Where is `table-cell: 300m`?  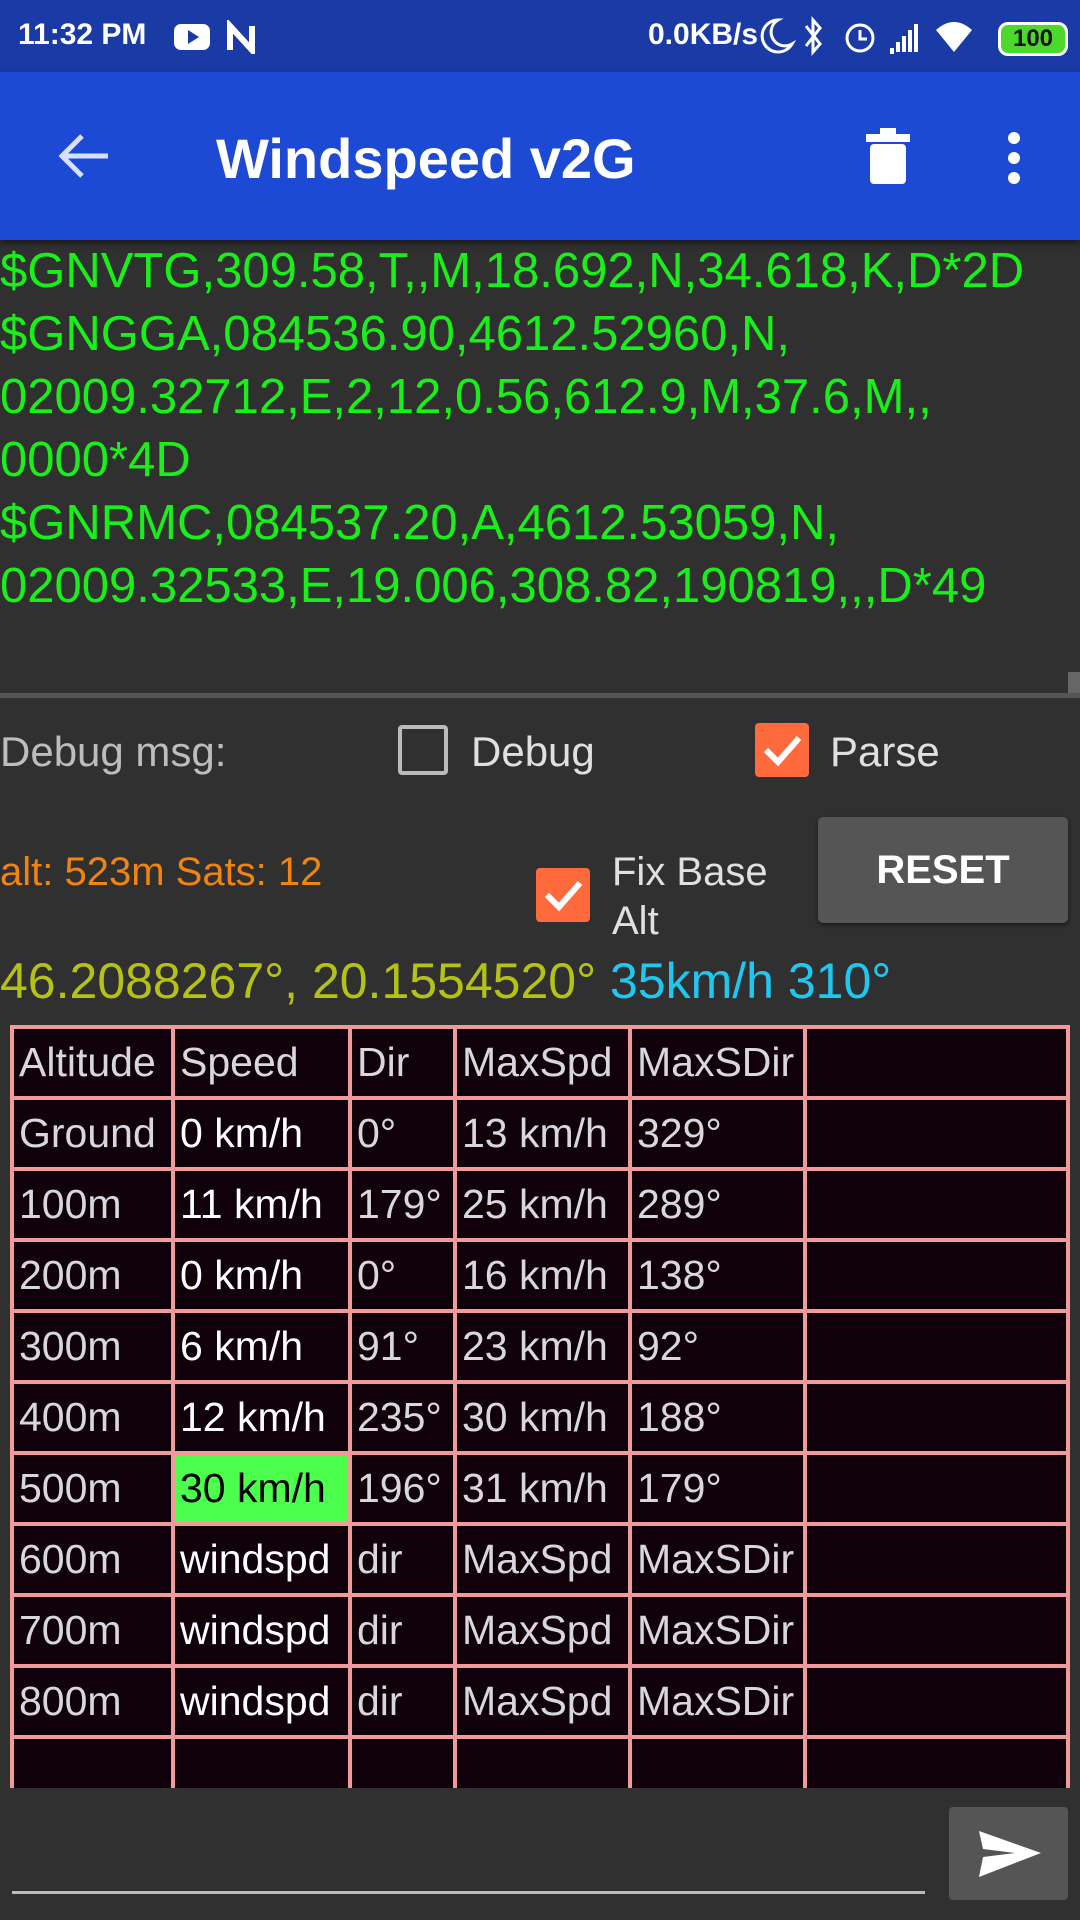
table-cell: 300m is located at coordinates (92, 1346).